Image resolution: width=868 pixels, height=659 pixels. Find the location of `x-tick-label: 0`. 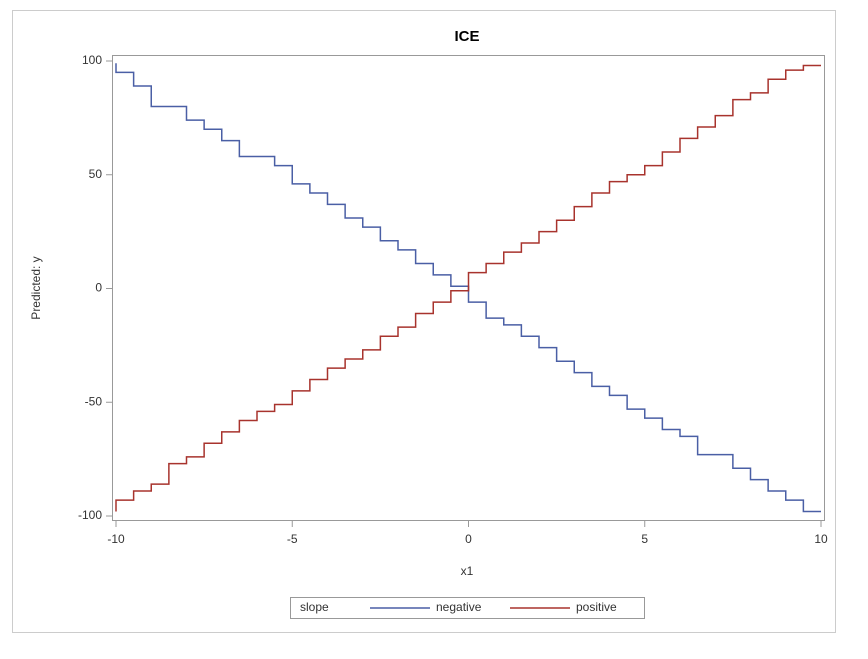

x-tick-label: 0 is located at coordinates (468, 539).